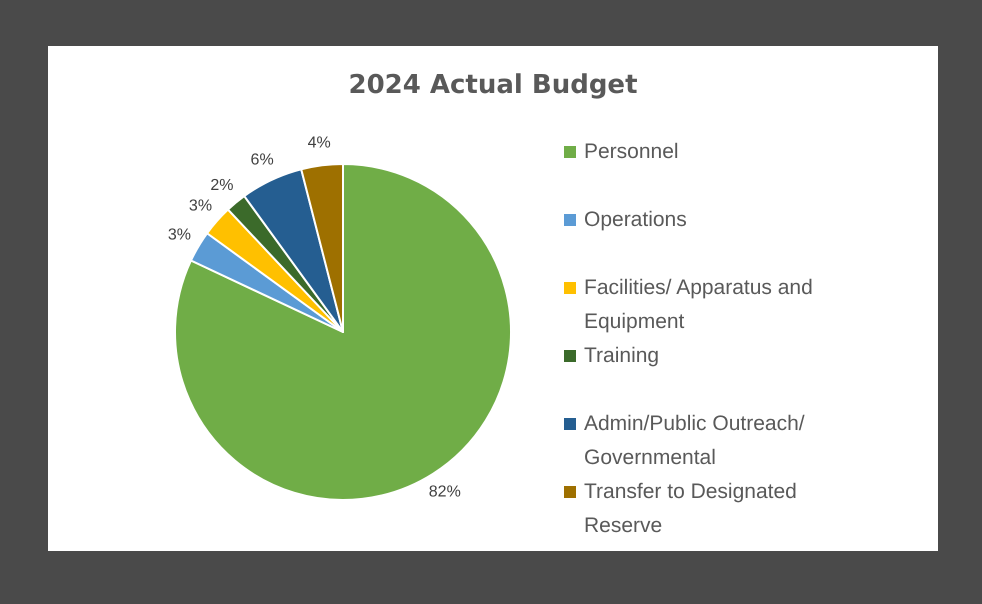  Describe the element at coordinates (635, 219) in the screenshot. I see `legend-label: Operations` at that location.